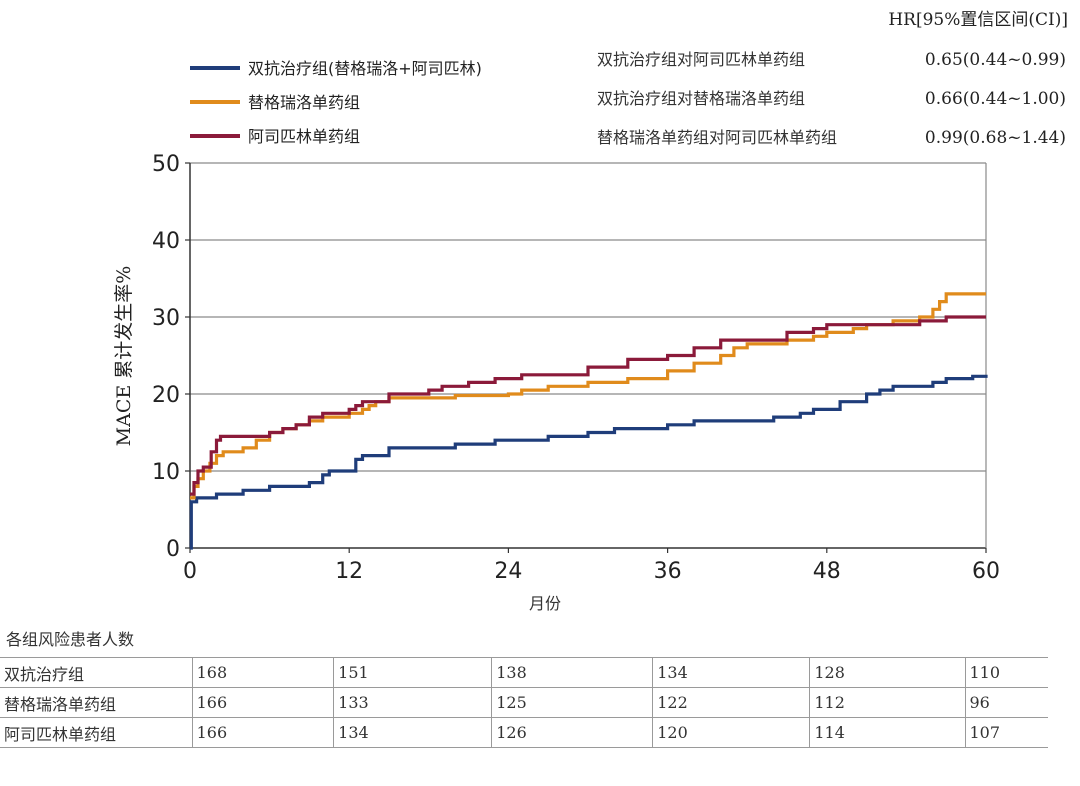 This screenshot has height=786, width=1080. I want to click on y-tick-label: 30, so click(166, 318).